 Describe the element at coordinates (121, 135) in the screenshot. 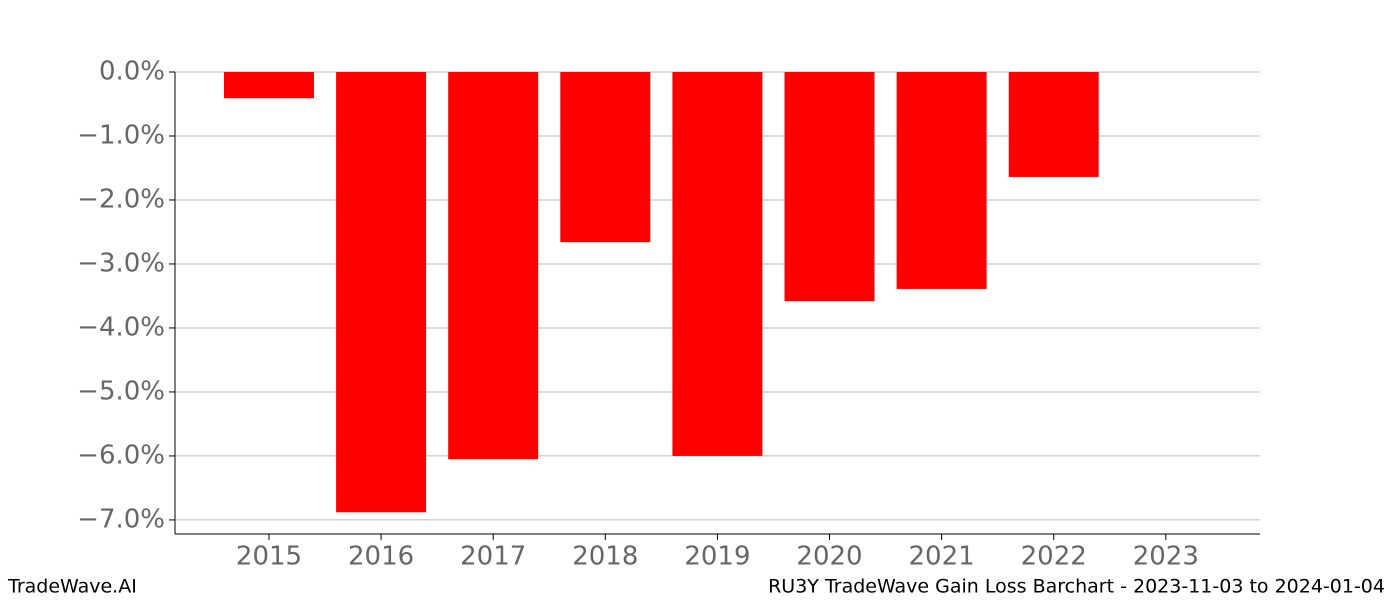

I see `y-tick-label: −1.0%` at that location.